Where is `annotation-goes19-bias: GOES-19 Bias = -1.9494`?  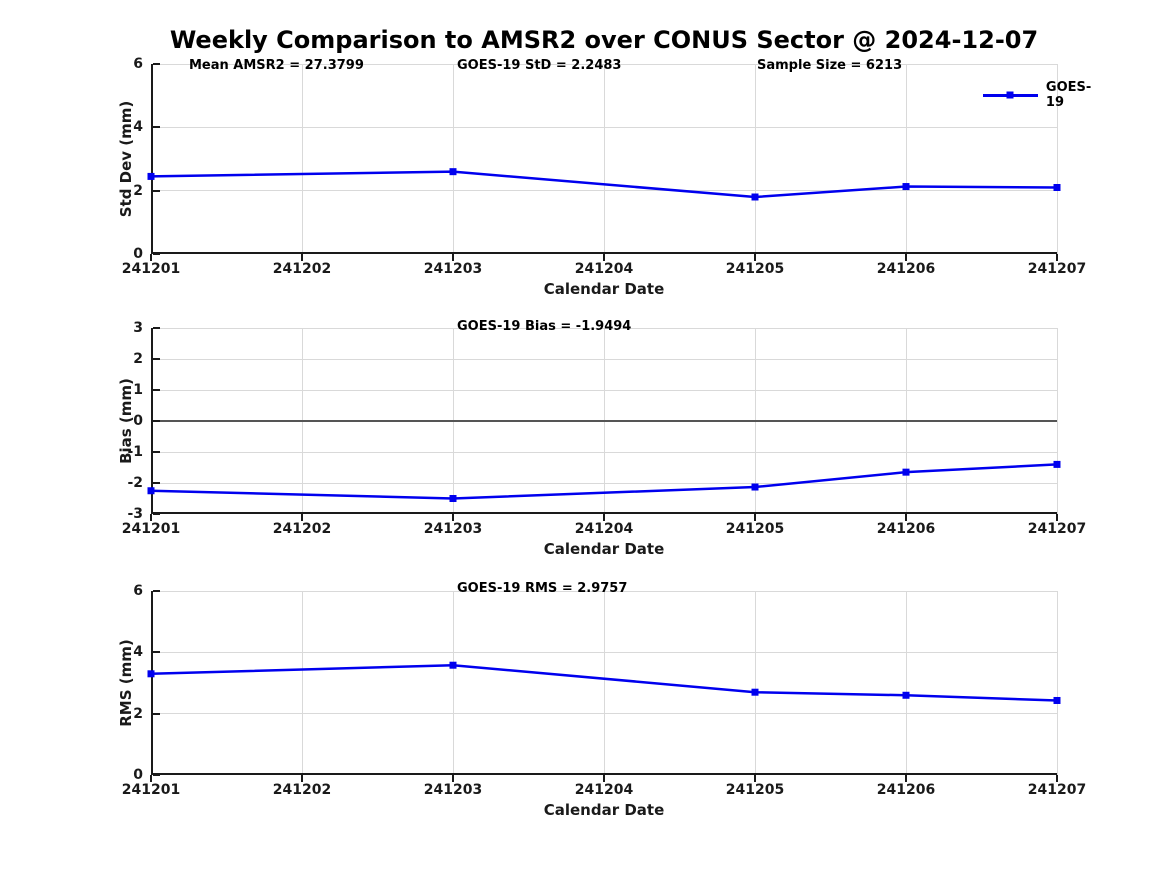 annotation-goes19-bias: GOES-19 Bias = -1.9494 is located at coordinates (544, 326).